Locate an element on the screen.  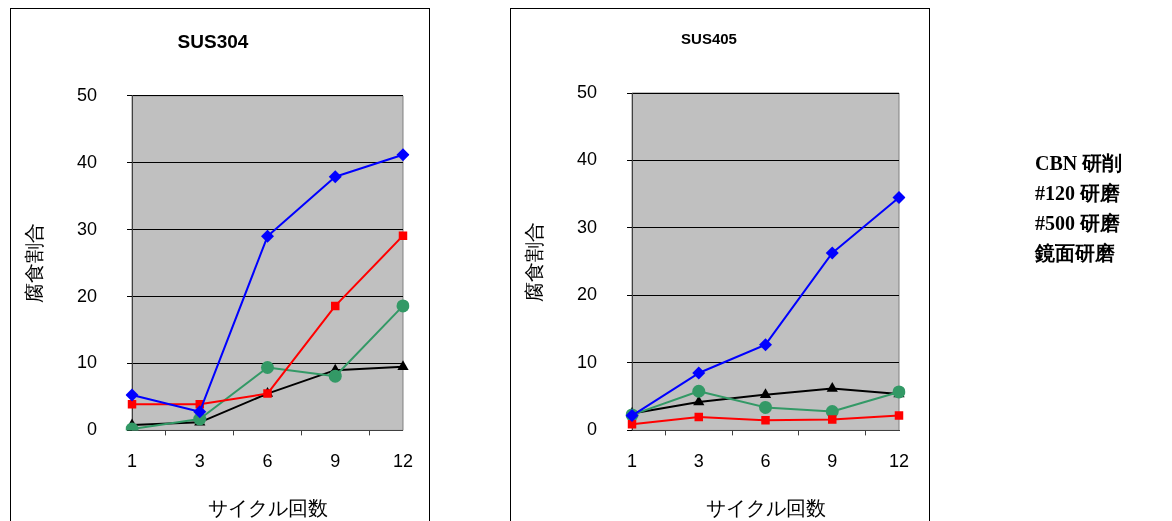
text: #120 研磨 is located at coordinates (1078, 193).